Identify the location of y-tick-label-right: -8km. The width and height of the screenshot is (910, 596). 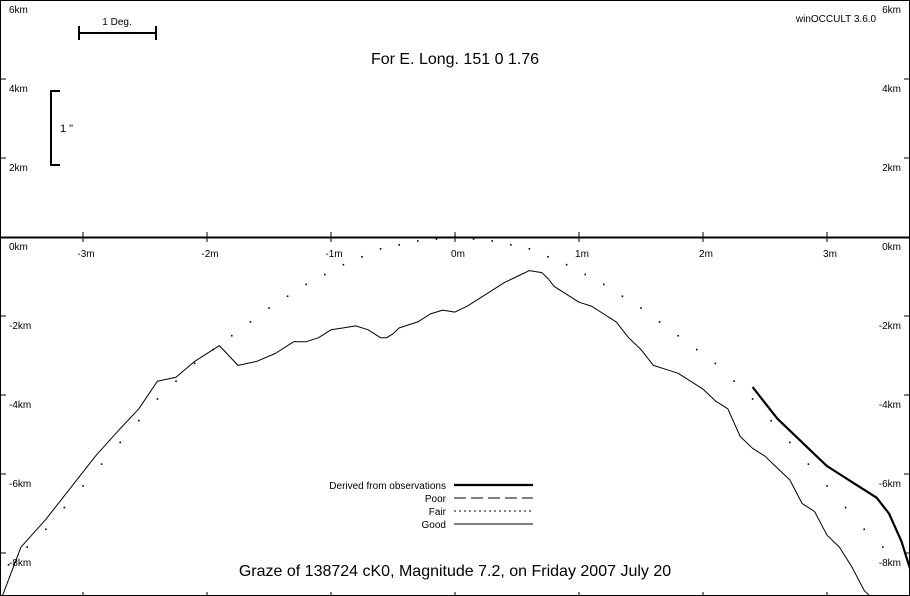
(890, 563).